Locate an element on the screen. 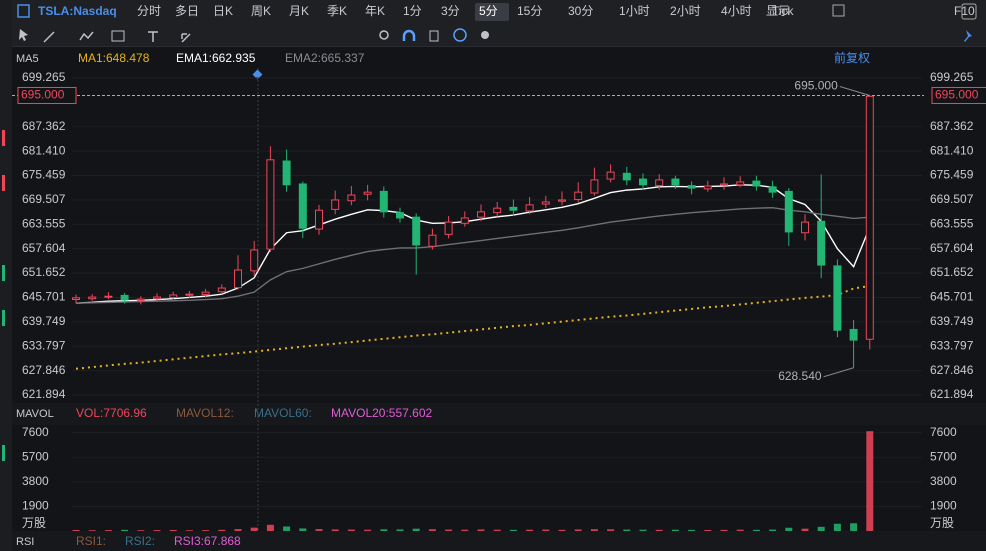 This screenshot has height=551, width=986. divider is located at coordinates (493, 46).